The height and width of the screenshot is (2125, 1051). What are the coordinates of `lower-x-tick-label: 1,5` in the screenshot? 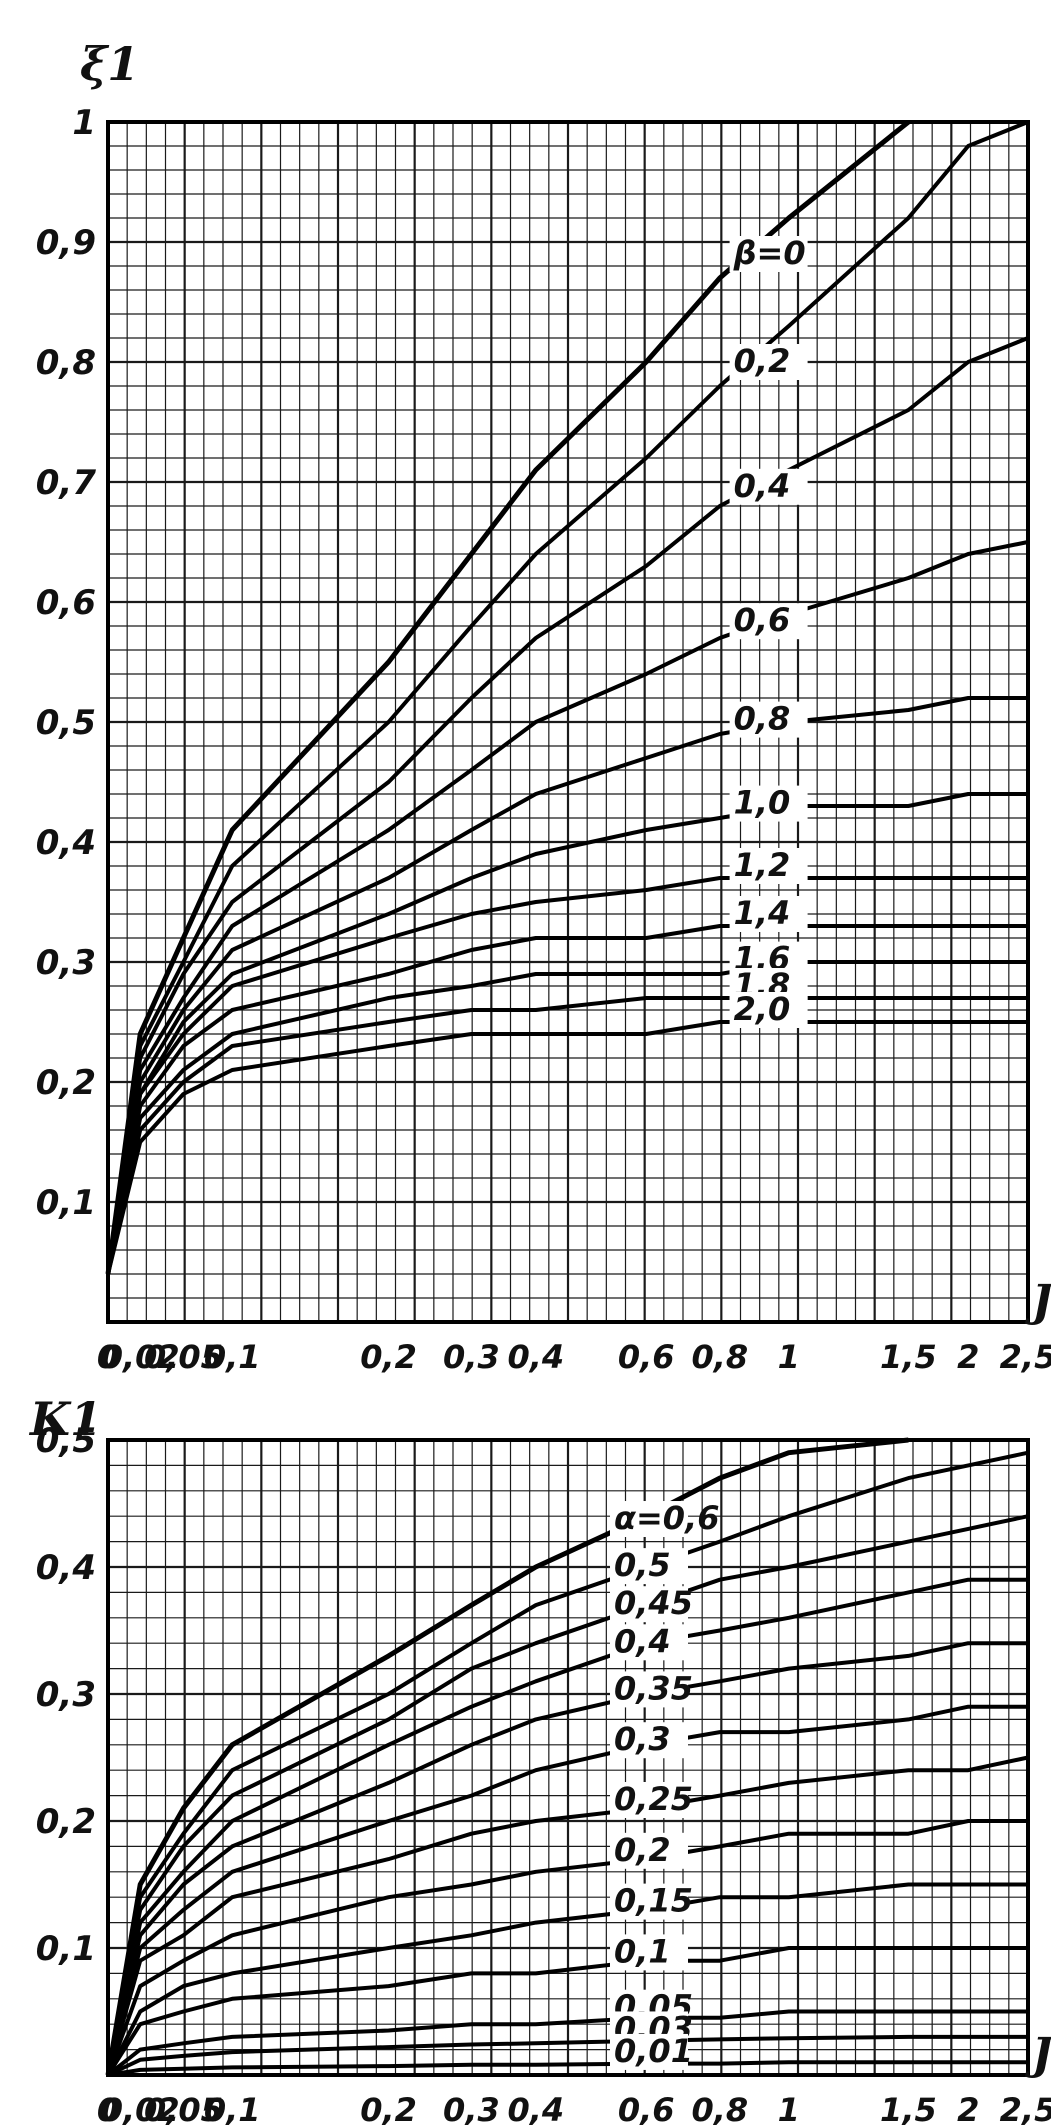 It's located at (908, 2108).